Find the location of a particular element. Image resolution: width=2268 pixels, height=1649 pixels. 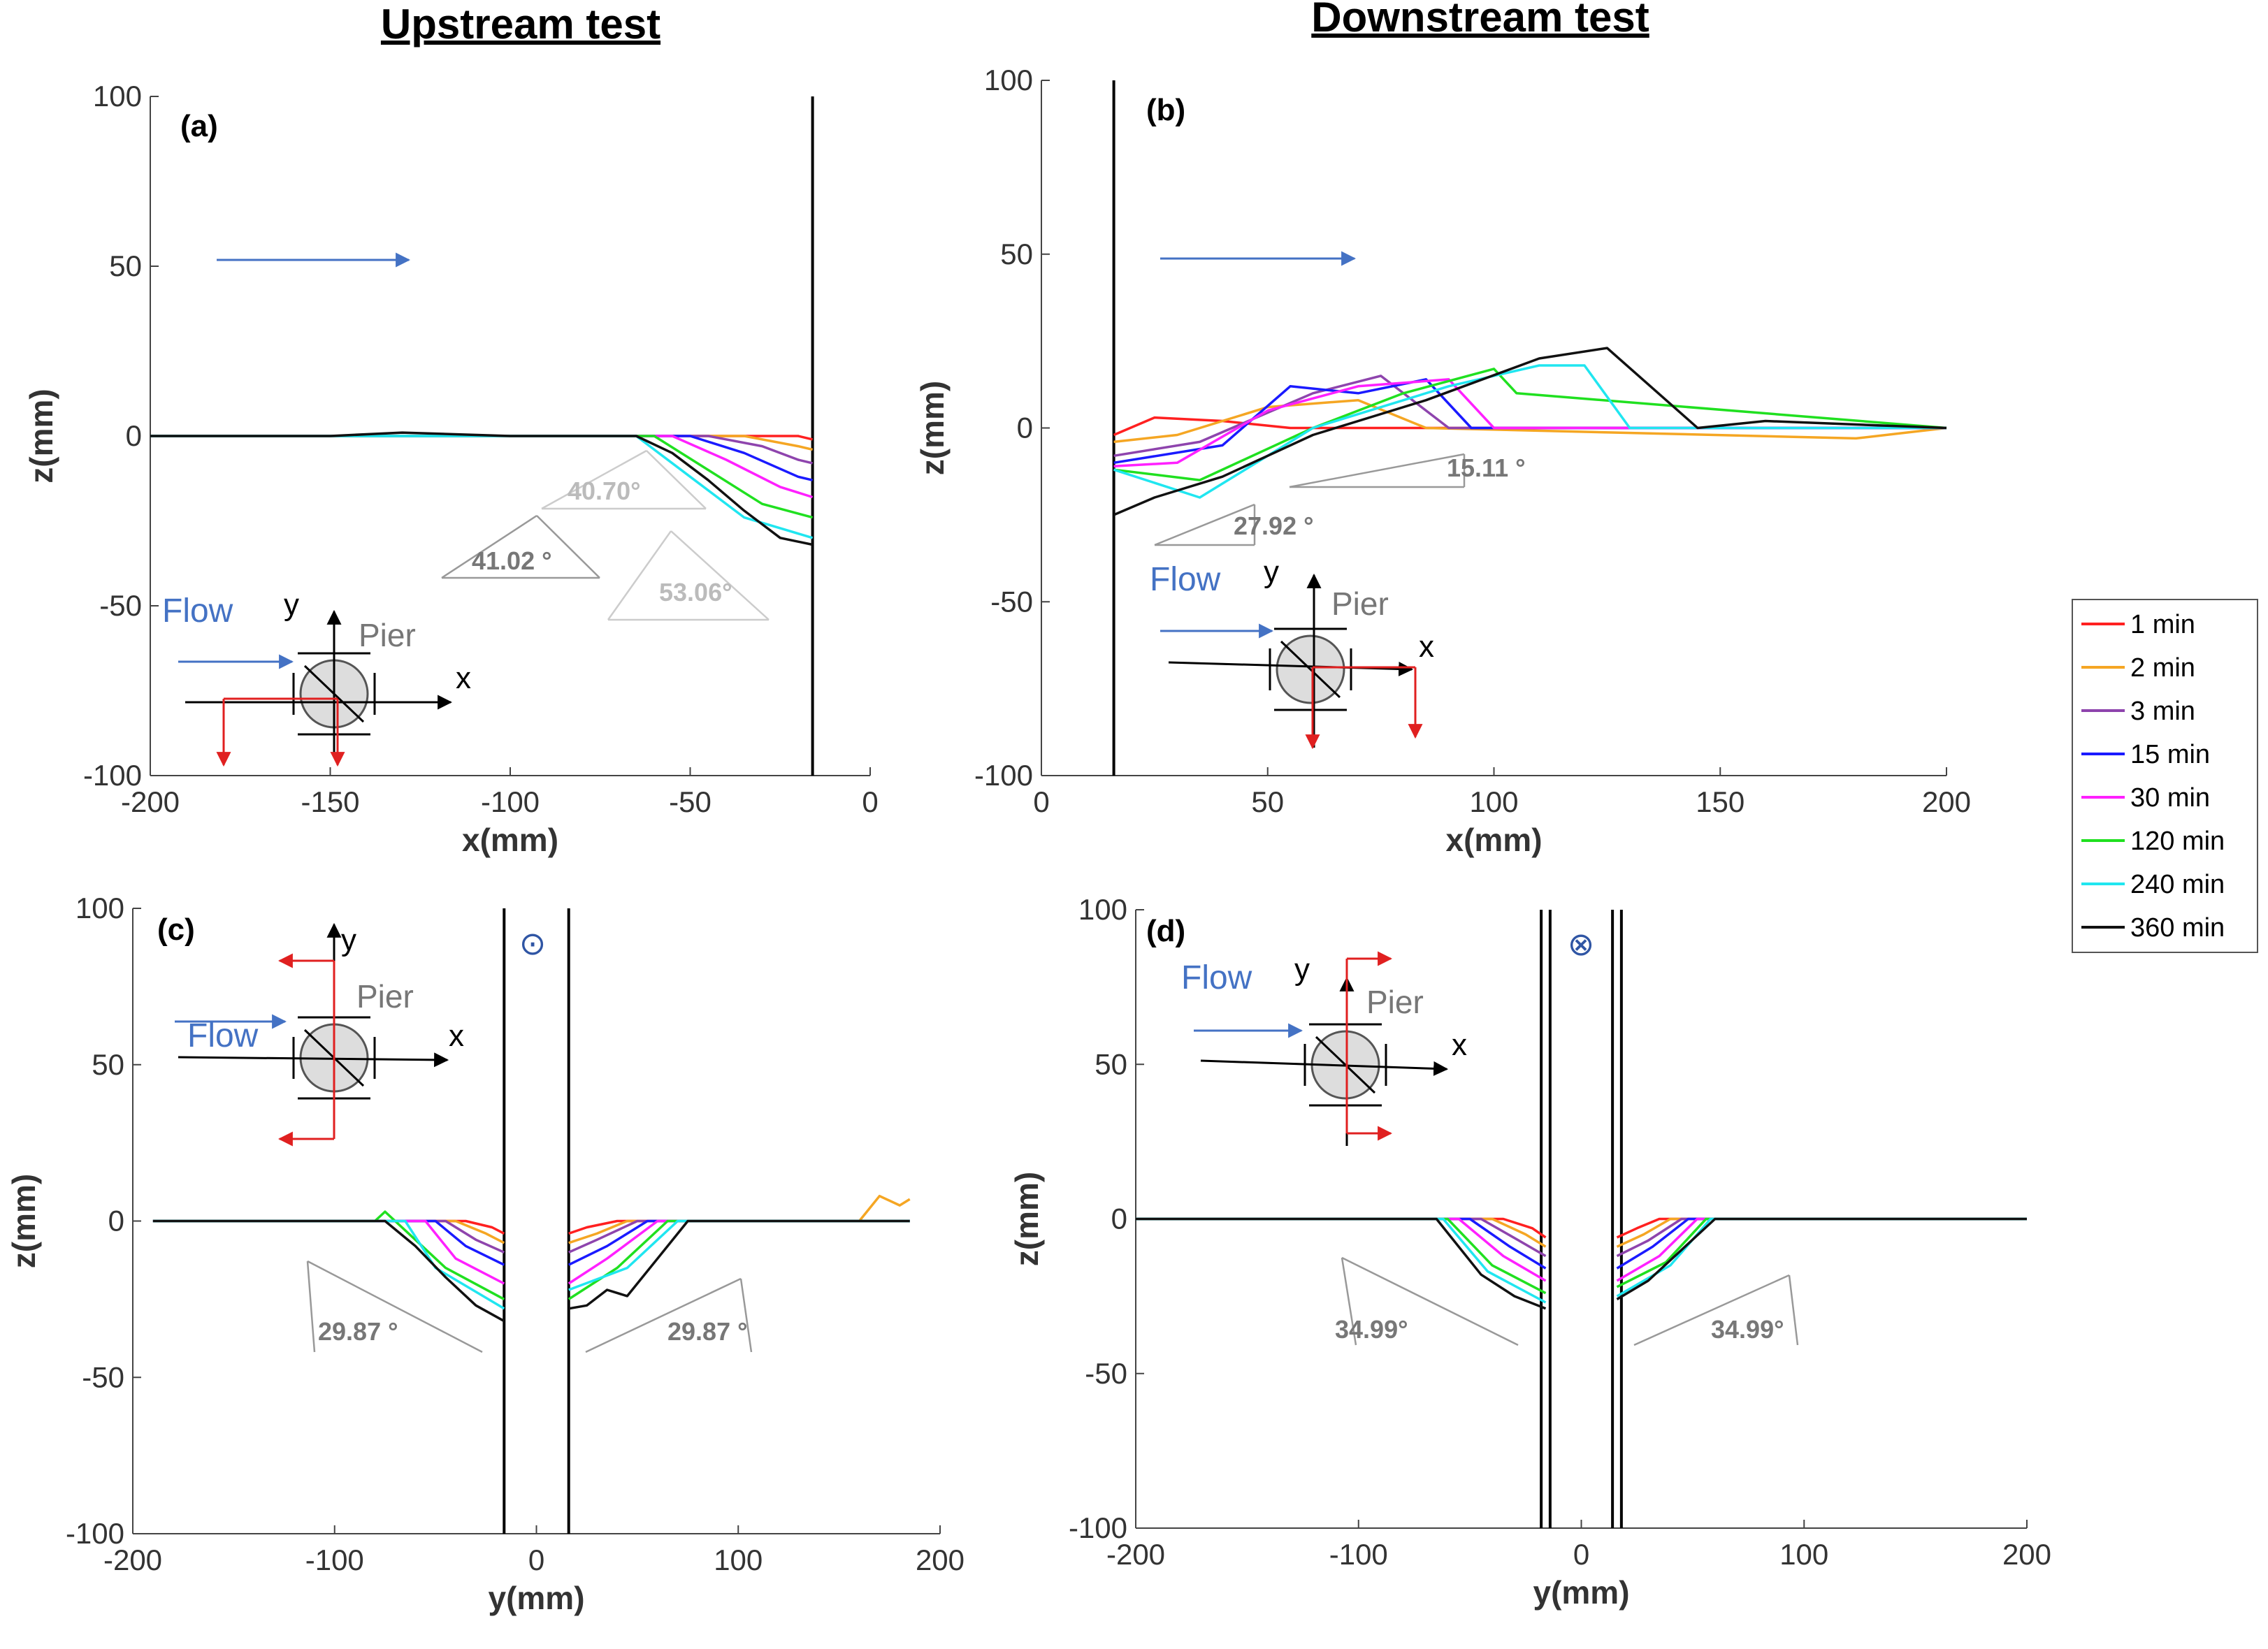

pier-hatch is located at coordinates (1310, 669).